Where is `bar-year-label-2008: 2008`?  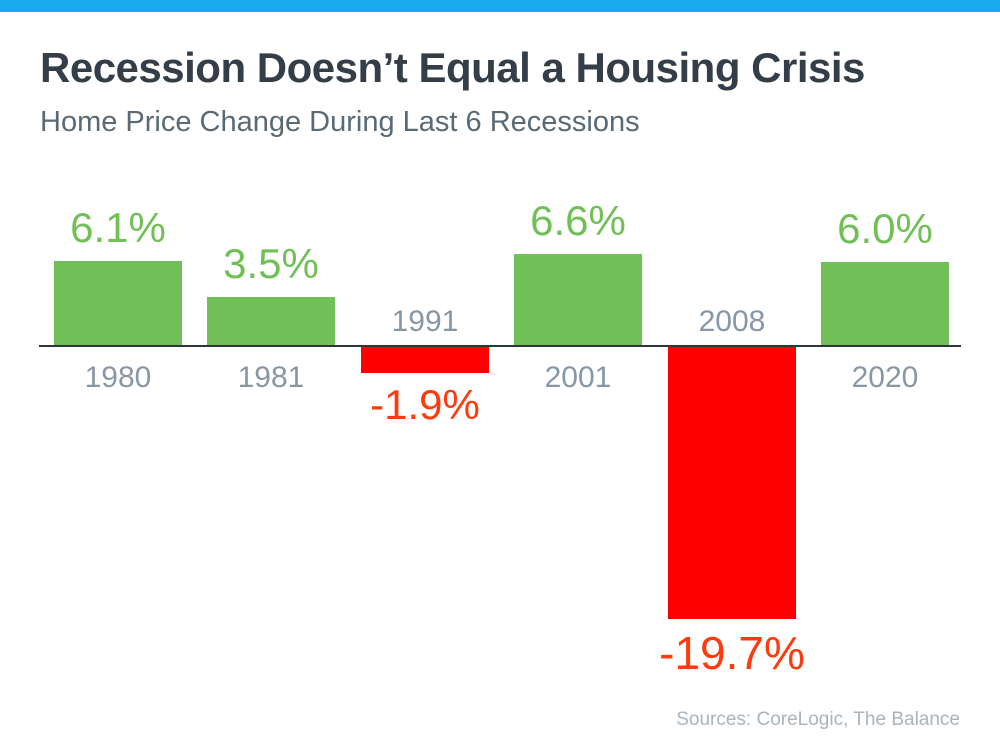
bar-year-label-2008: 2008 is located at coordinates (732, 321).